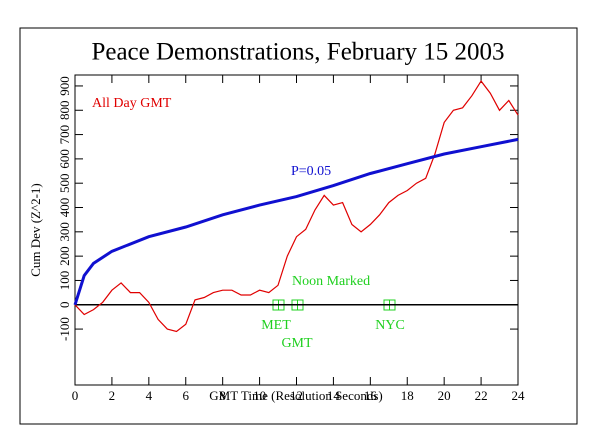 The height and width of the screenshot is (427, 596). Describe the element at coordinates (64, 281) in the screenshot. I see `y-tick-label: 100` at that location.